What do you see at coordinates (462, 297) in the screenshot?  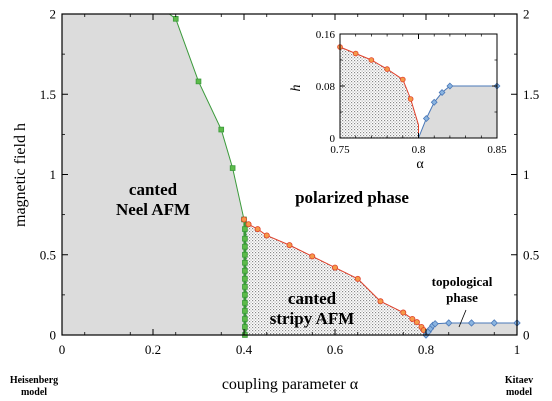 I see `topological-label-line2: phase` at bounding box center [462, 297].